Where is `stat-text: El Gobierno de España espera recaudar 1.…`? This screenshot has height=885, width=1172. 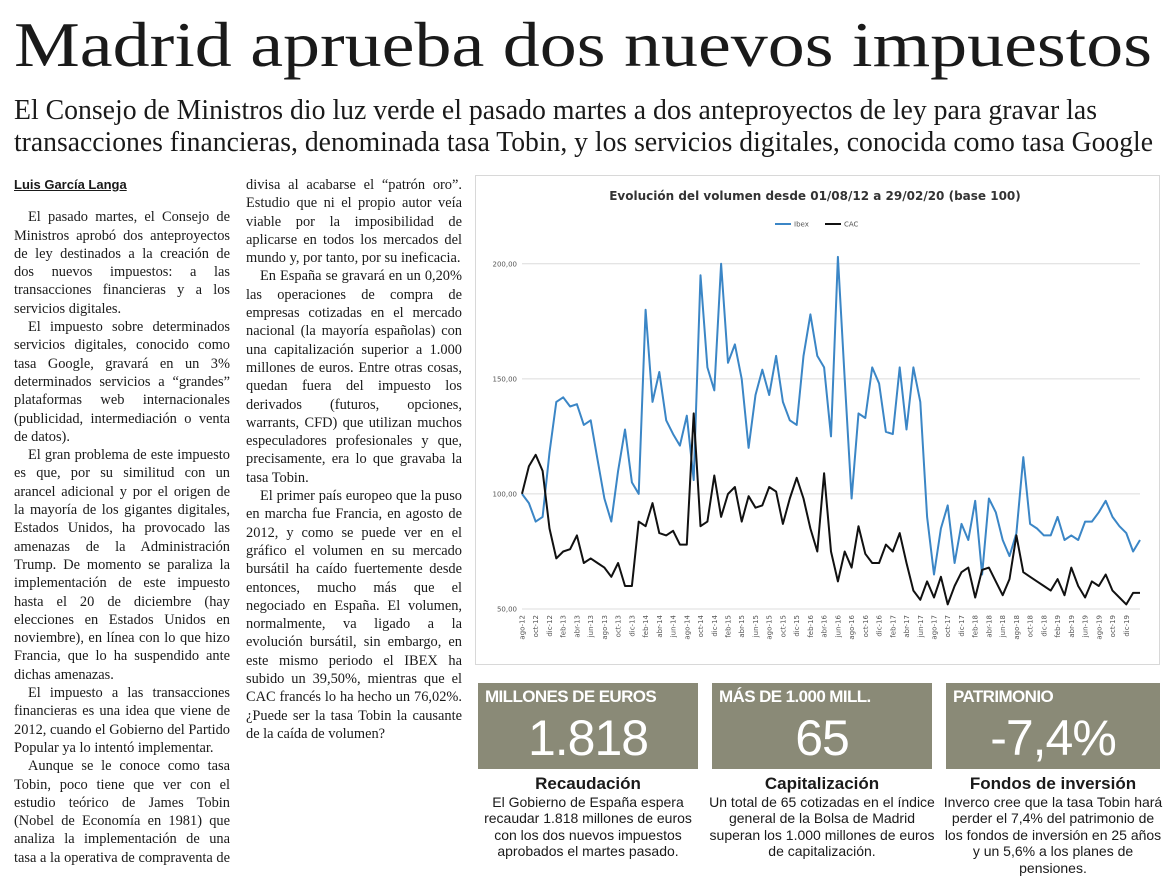 stat-text: El Gobierno de España espera recaudar 1.… is located at coordinates (588, 827).